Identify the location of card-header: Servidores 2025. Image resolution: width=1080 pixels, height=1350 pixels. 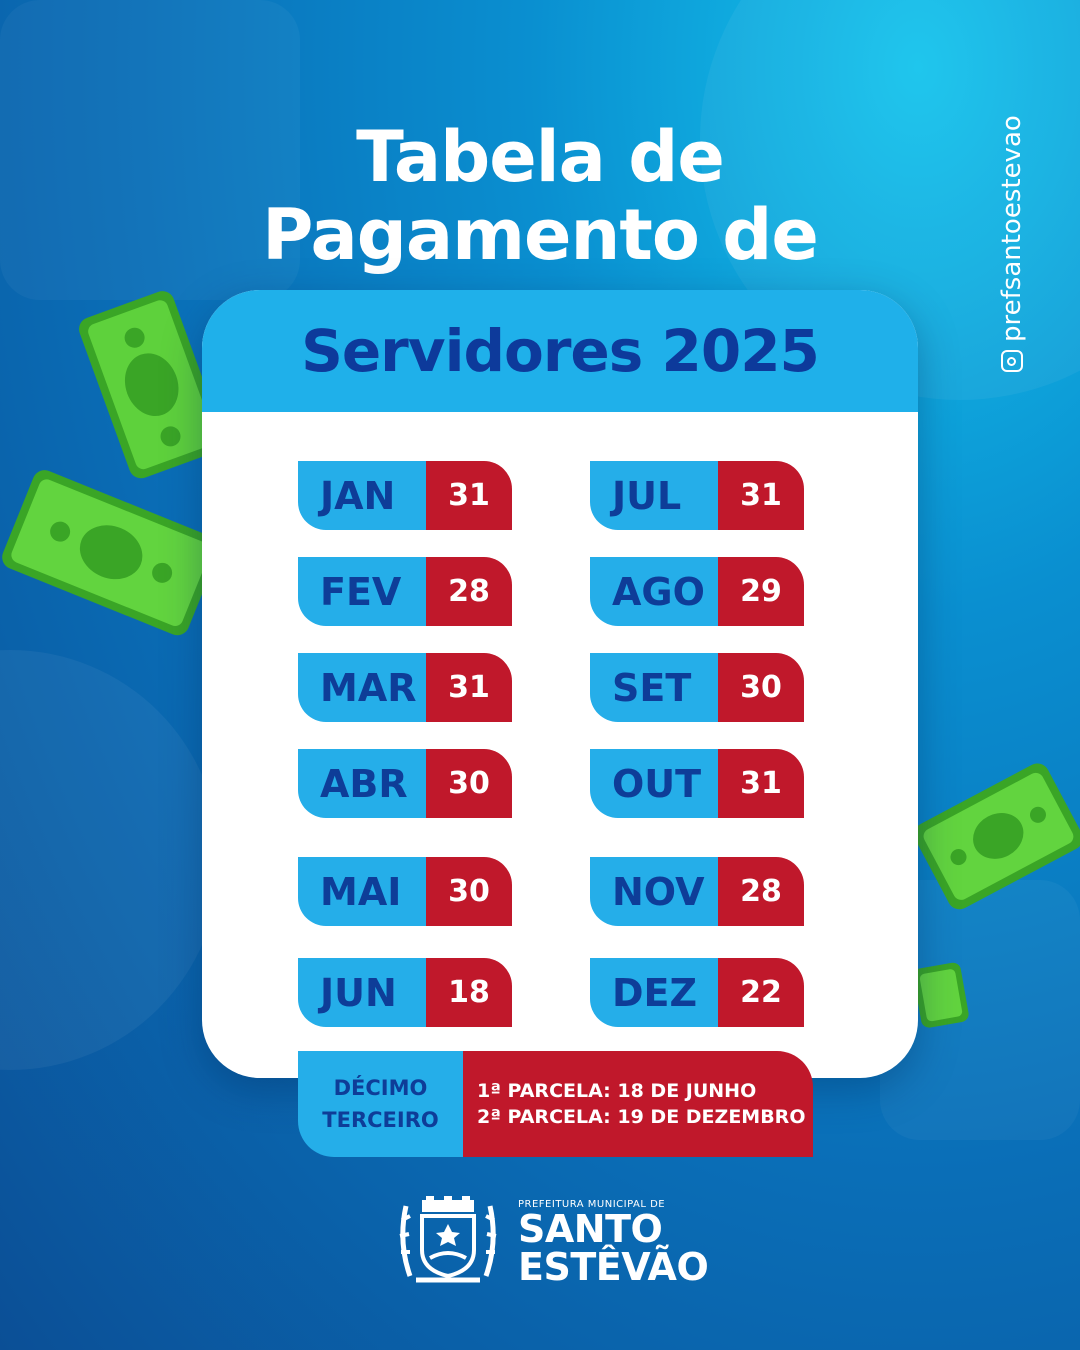
(560, 351).